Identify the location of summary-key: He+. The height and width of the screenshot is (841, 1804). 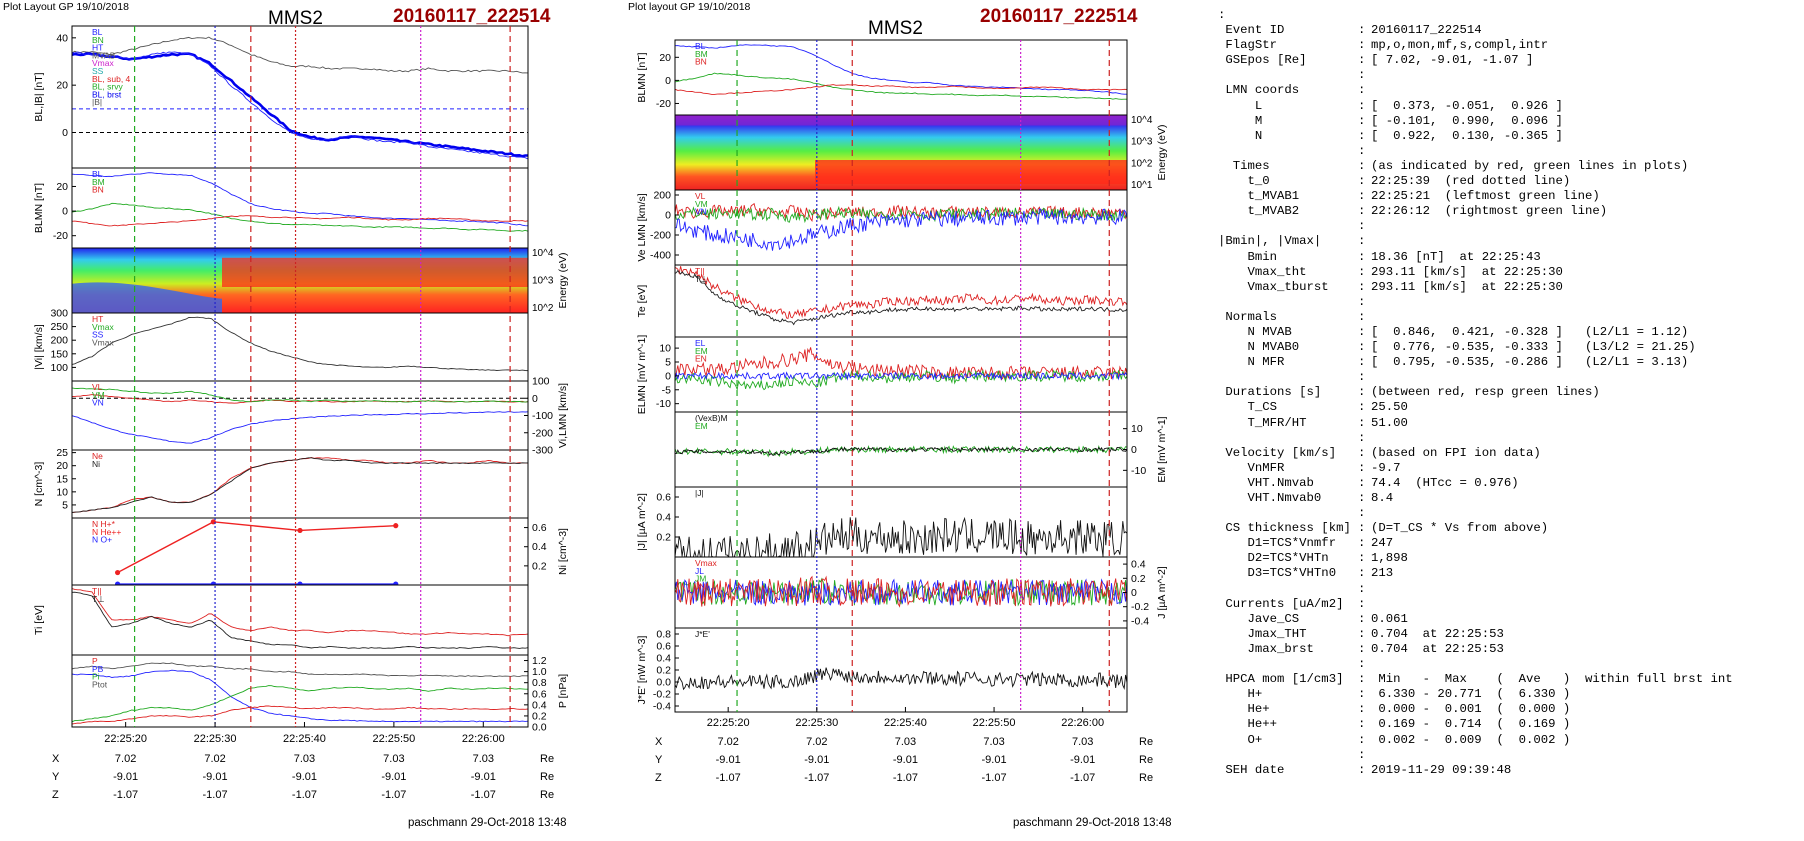
(1244, 709).